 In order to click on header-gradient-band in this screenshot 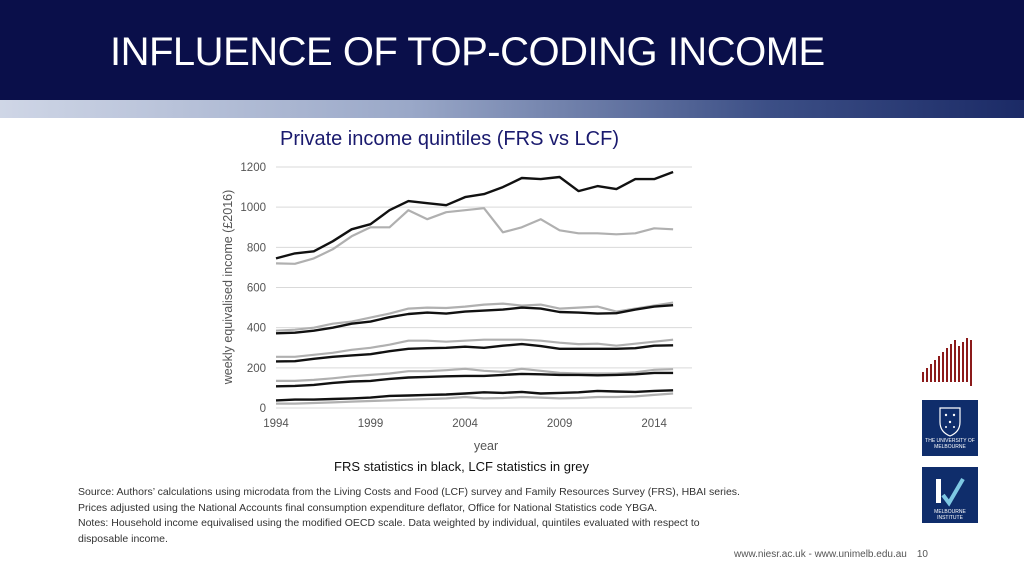, I will do `click(512, 109)`.